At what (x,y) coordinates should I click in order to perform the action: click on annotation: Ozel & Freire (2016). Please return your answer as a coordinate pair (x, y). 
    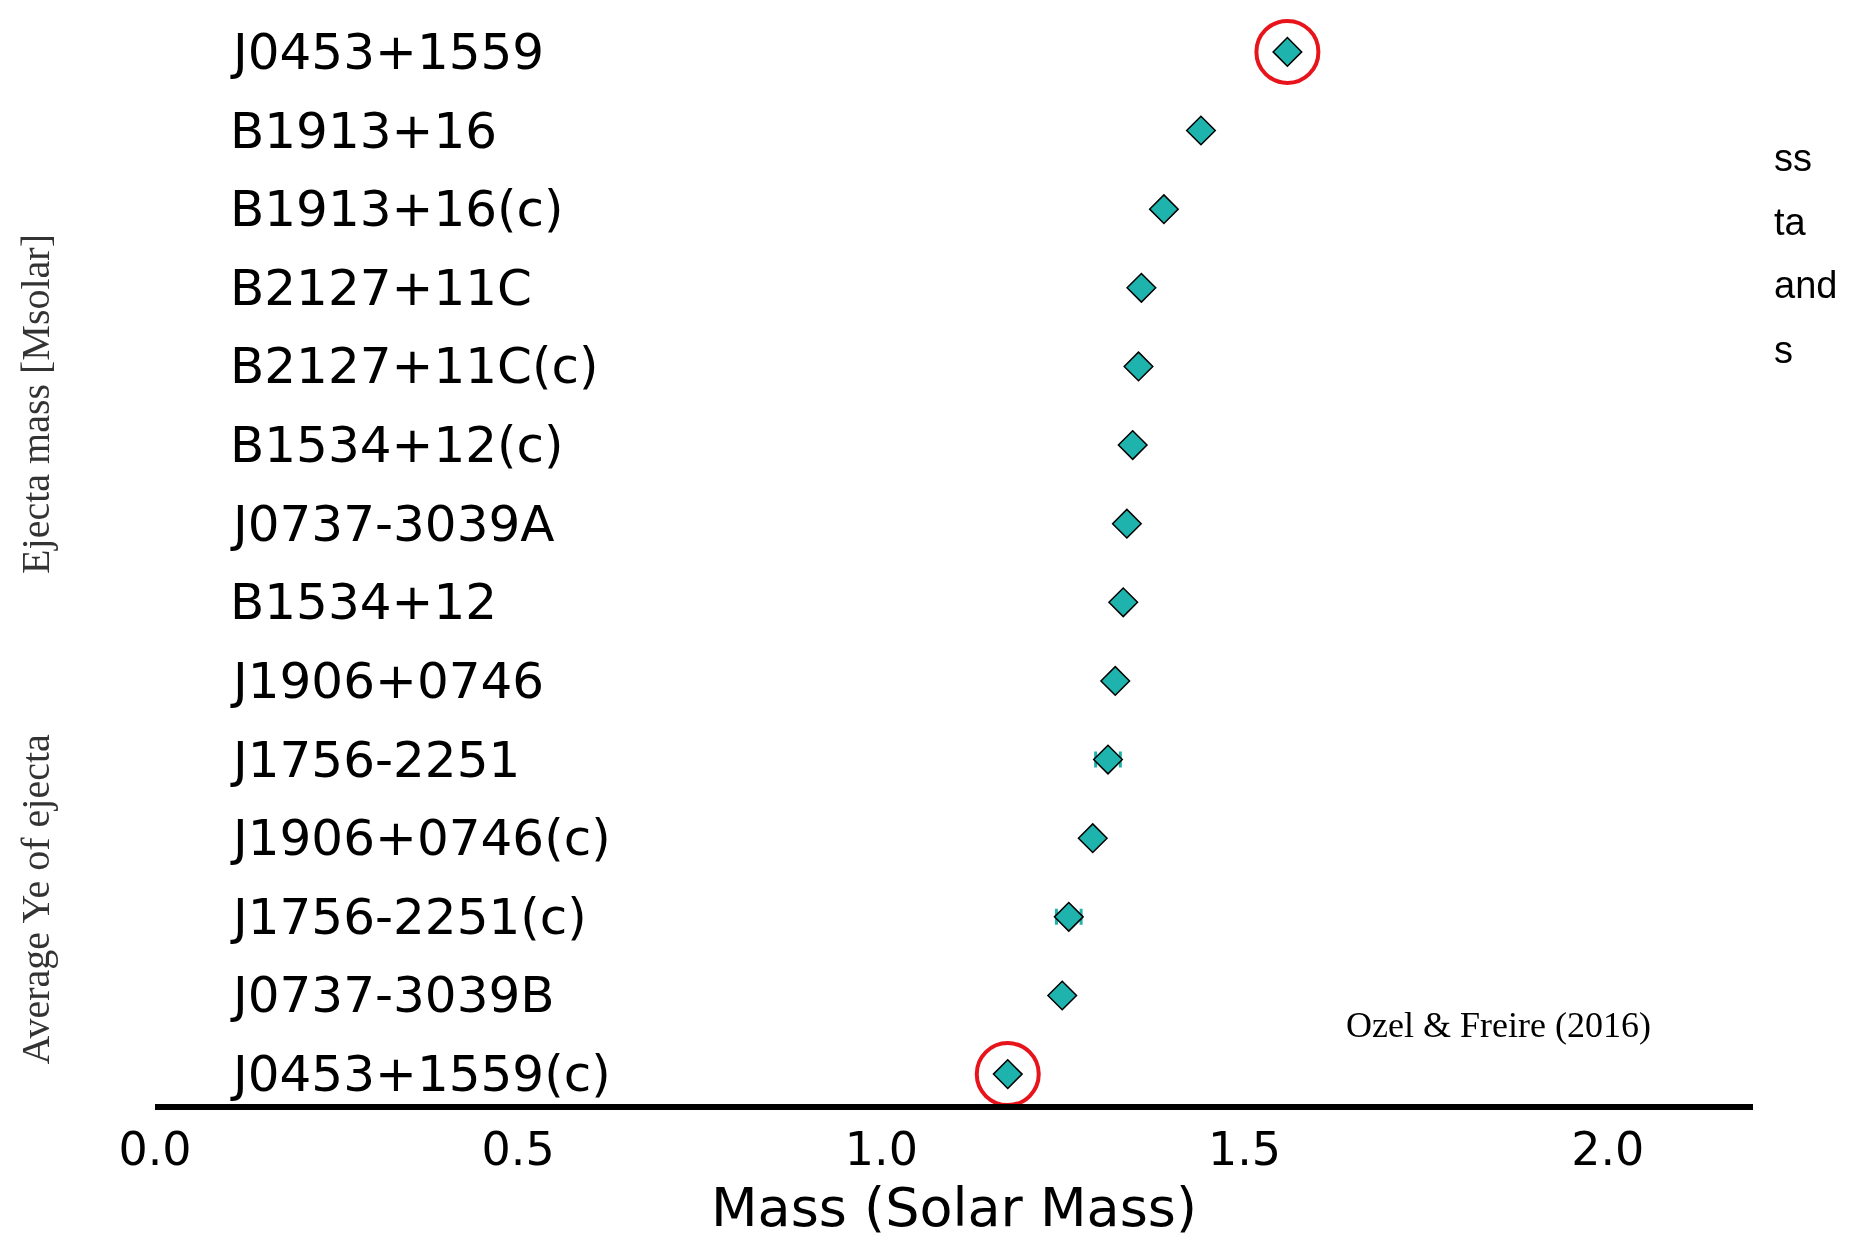
    Looking at the image, I should click on (1498, 1025).